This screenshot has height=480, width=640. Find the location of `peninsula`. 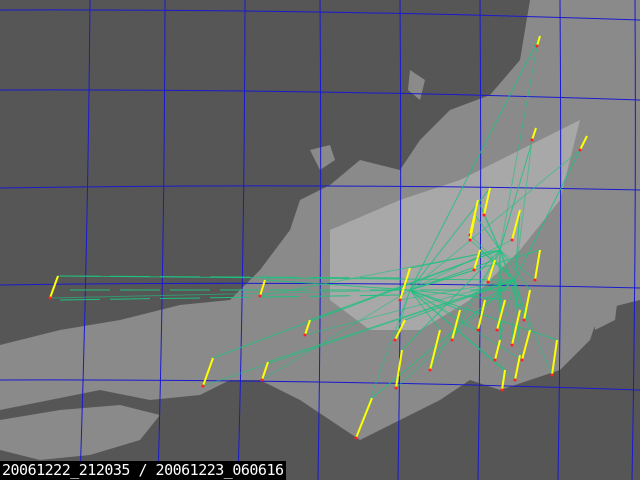

peninsula is located at coordinates (322, 157).